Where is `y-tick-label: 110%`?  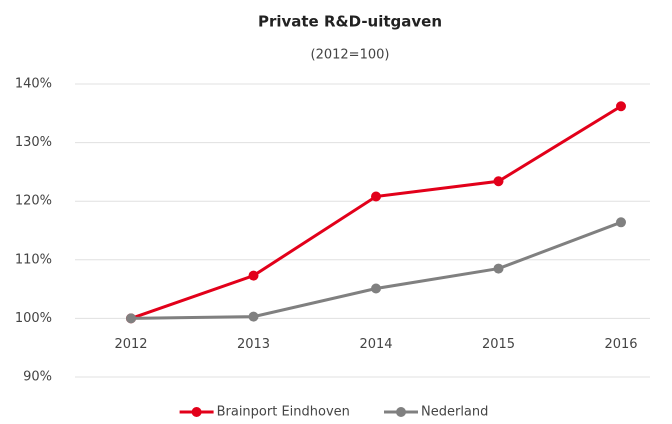 y-tick-label: 110% is located at coordinates (33, 259).